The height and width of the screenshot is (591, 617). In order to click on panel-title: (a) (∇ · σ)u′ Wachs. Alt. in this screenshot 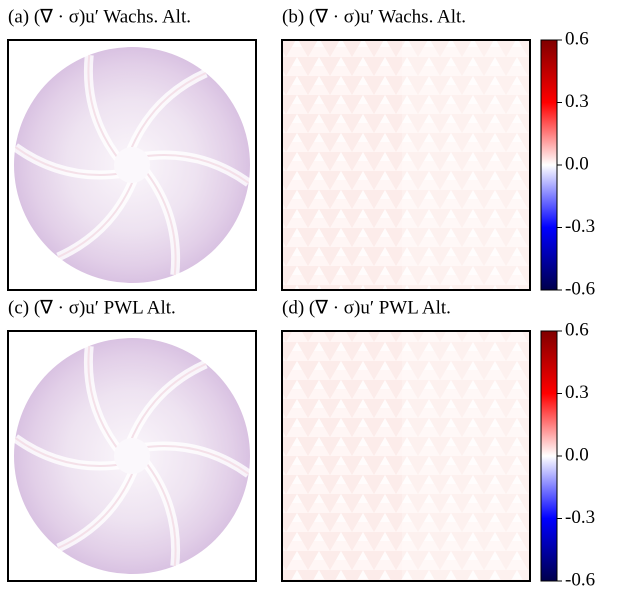, I will do `click(99, 16)`.